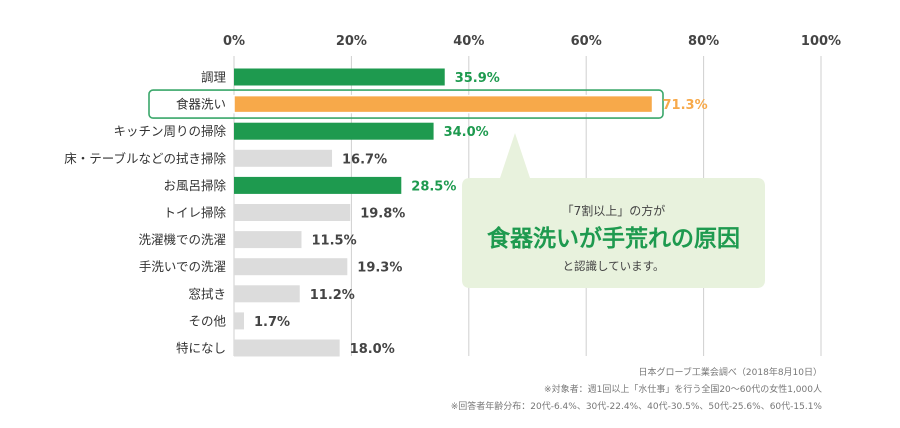  What do you see at coordinates (703, 41) in the screenshot?
I see `x-tick-label: 80%` at bounding box center [703, 41].